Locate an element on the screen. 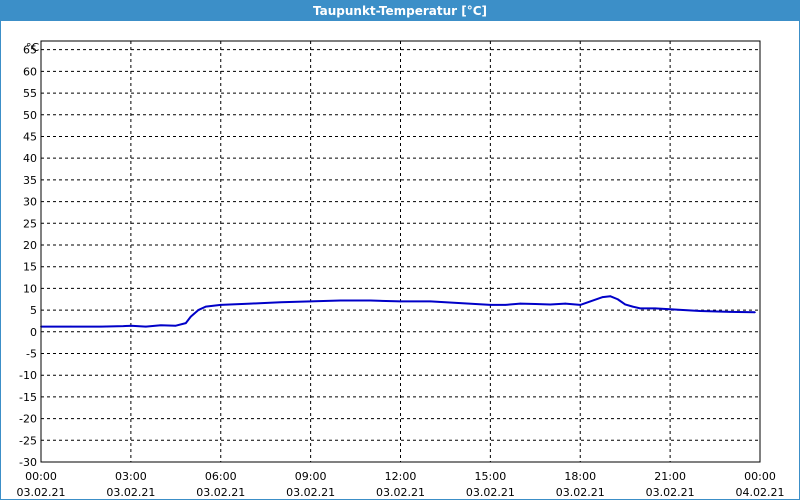 Image resolution: width=800 pixels, height=500 pixels. y-tick-label: 35 is located at coordinates (30, 180).